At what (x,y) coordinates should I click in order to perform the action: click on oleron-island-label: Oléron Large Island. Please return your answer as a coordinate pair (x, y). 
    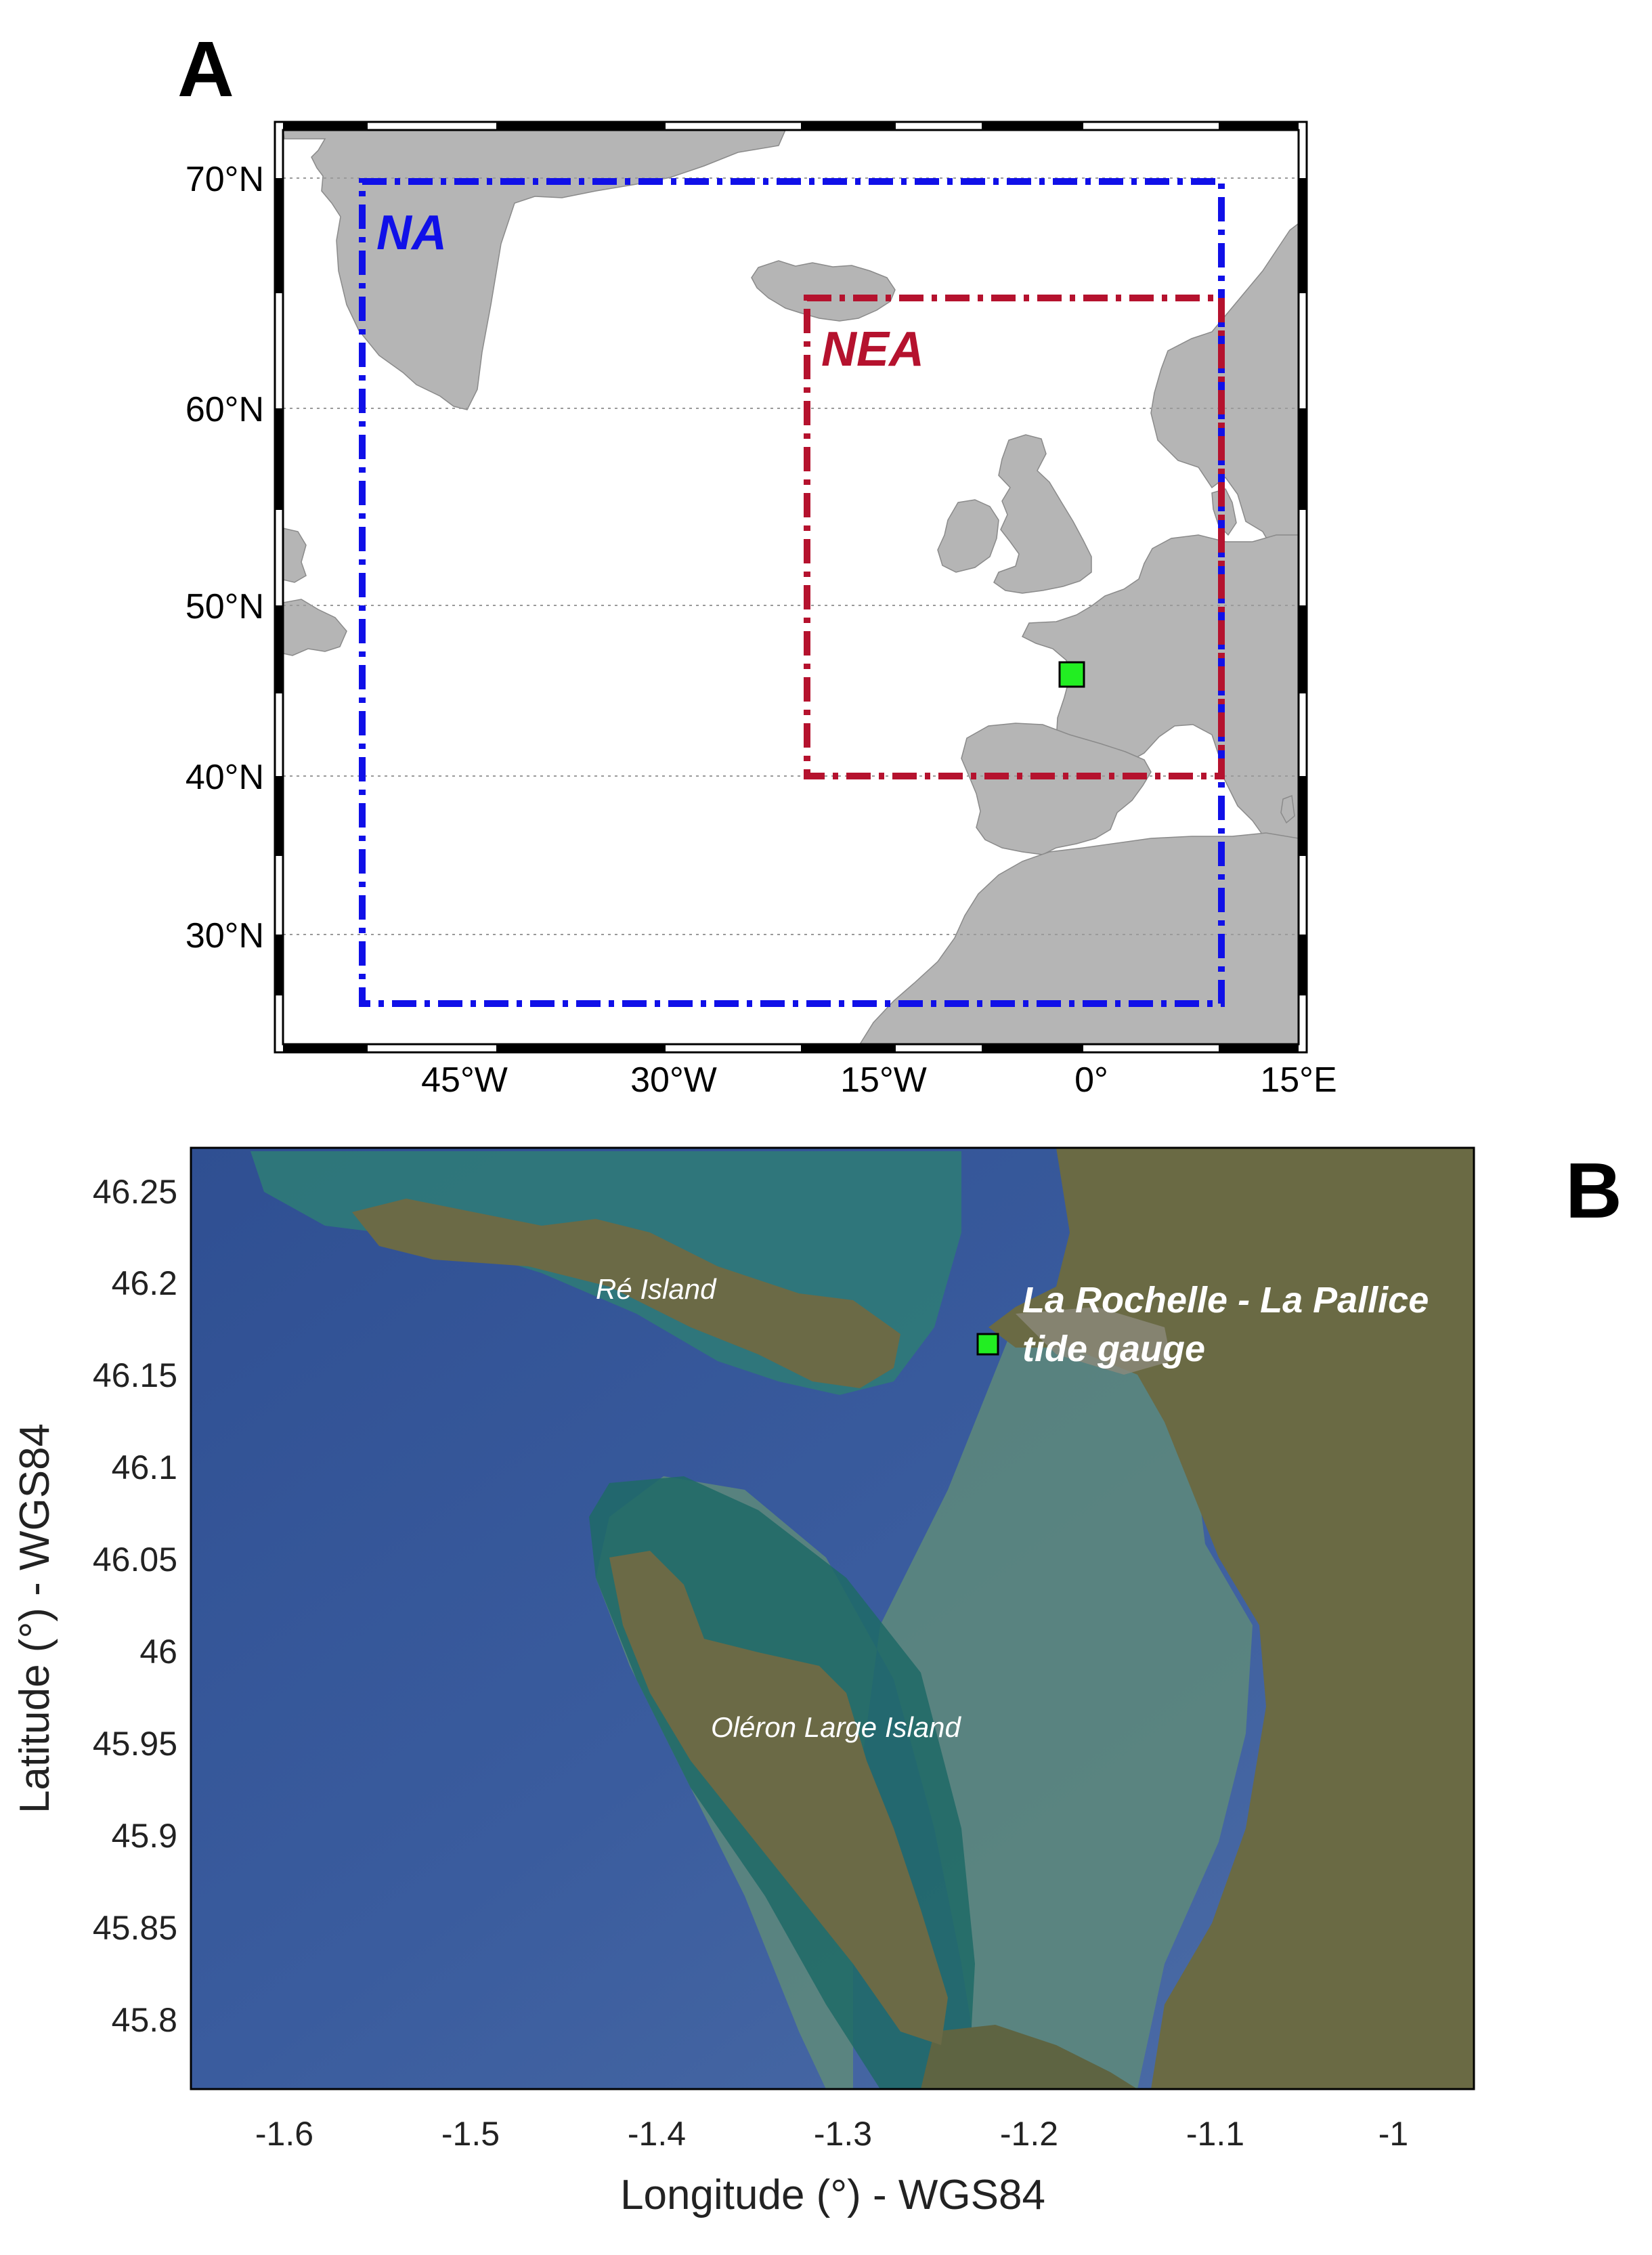
    Looking at the image, I should click on (837, 1727).